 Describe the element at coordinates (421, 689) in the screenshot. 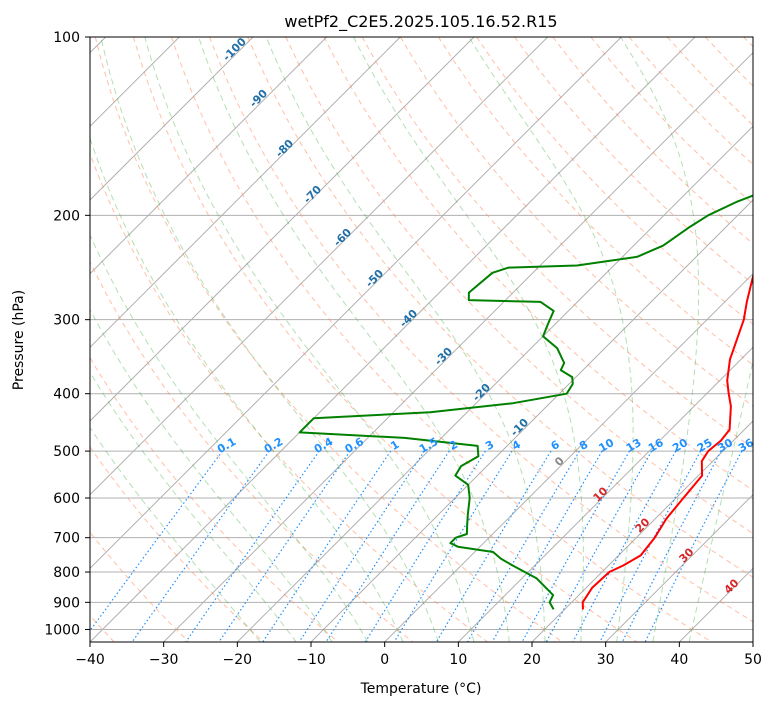

I see `x-axis-label: Temperature (°C)` at that location.